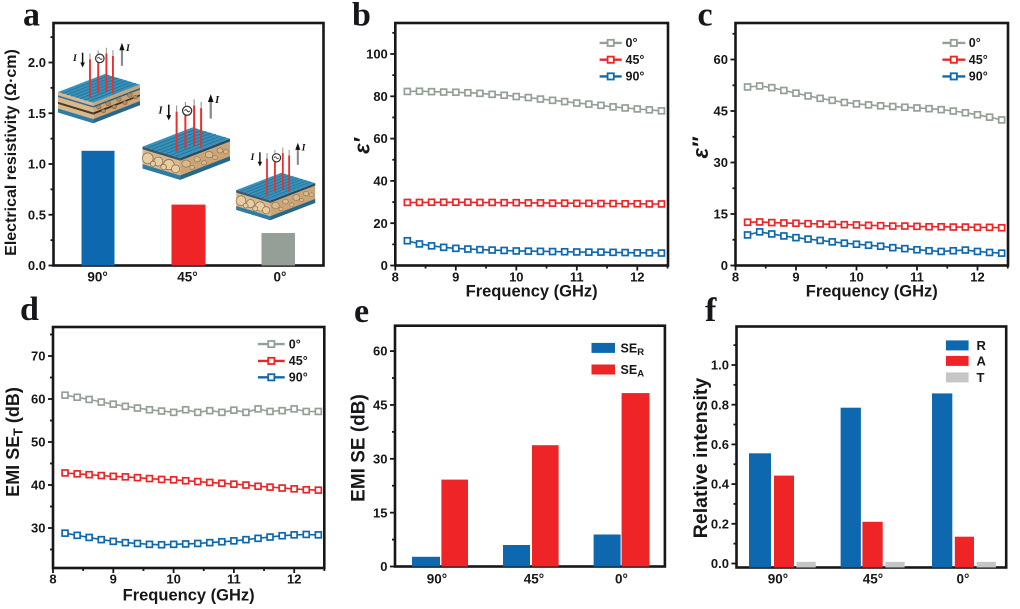 This screenshot has height=609, width=1020. What do you see at coordinates (11, 152) in the screenshot?
I see `svg-text: Electrical resistivity (Ω·cm)` at bounding box center [11, 152].